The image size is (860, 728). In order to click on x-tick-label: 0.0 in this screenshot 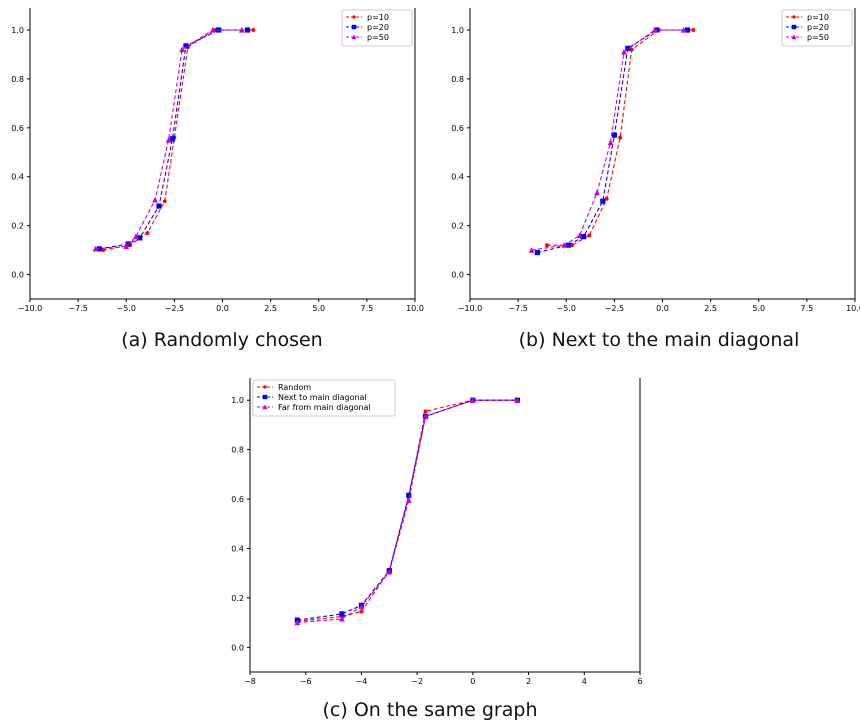, I will do `click(662, 308)`.